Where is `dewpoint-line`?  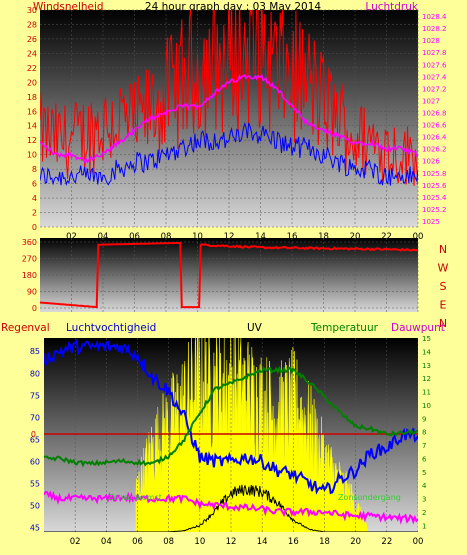
dewpoint-line is located at coordinates (231, 507).